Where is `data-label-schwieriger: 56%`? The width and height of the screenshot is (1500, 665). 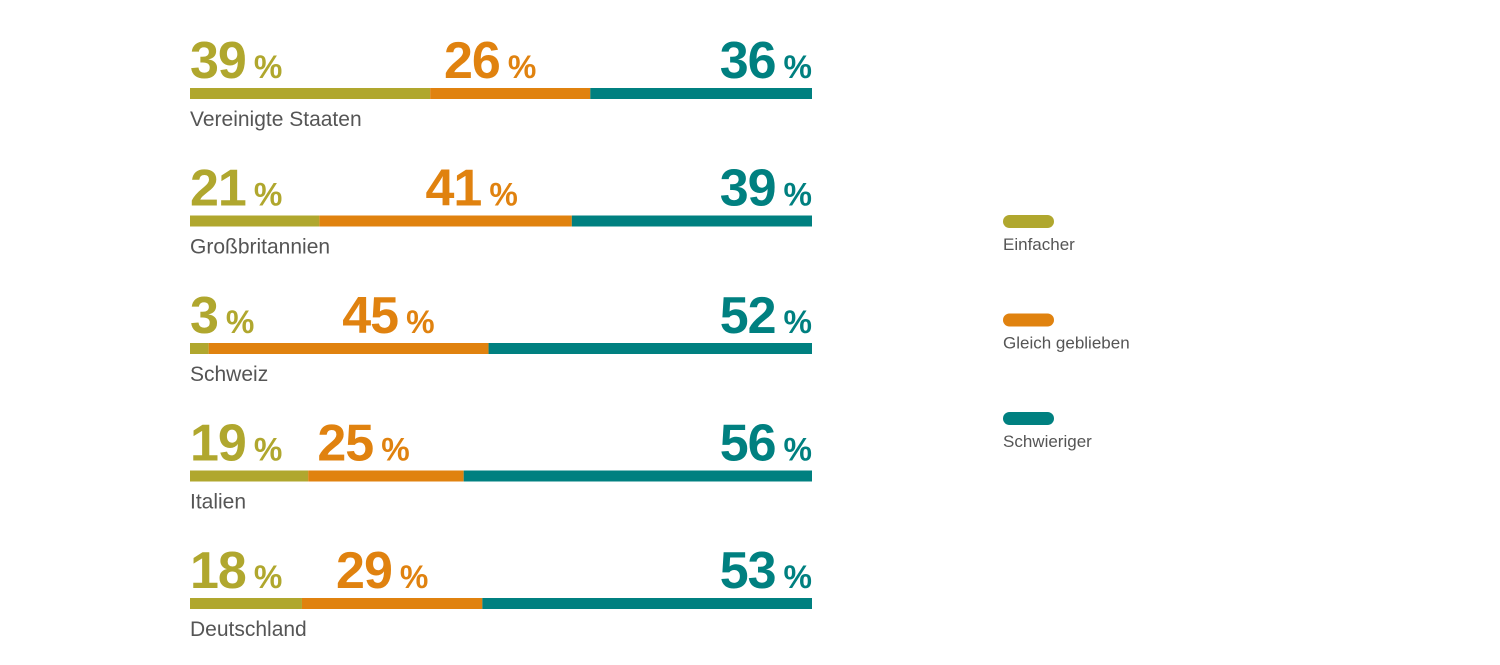
data-label-schwieriger: 56% is located at coordinates (766, 444).